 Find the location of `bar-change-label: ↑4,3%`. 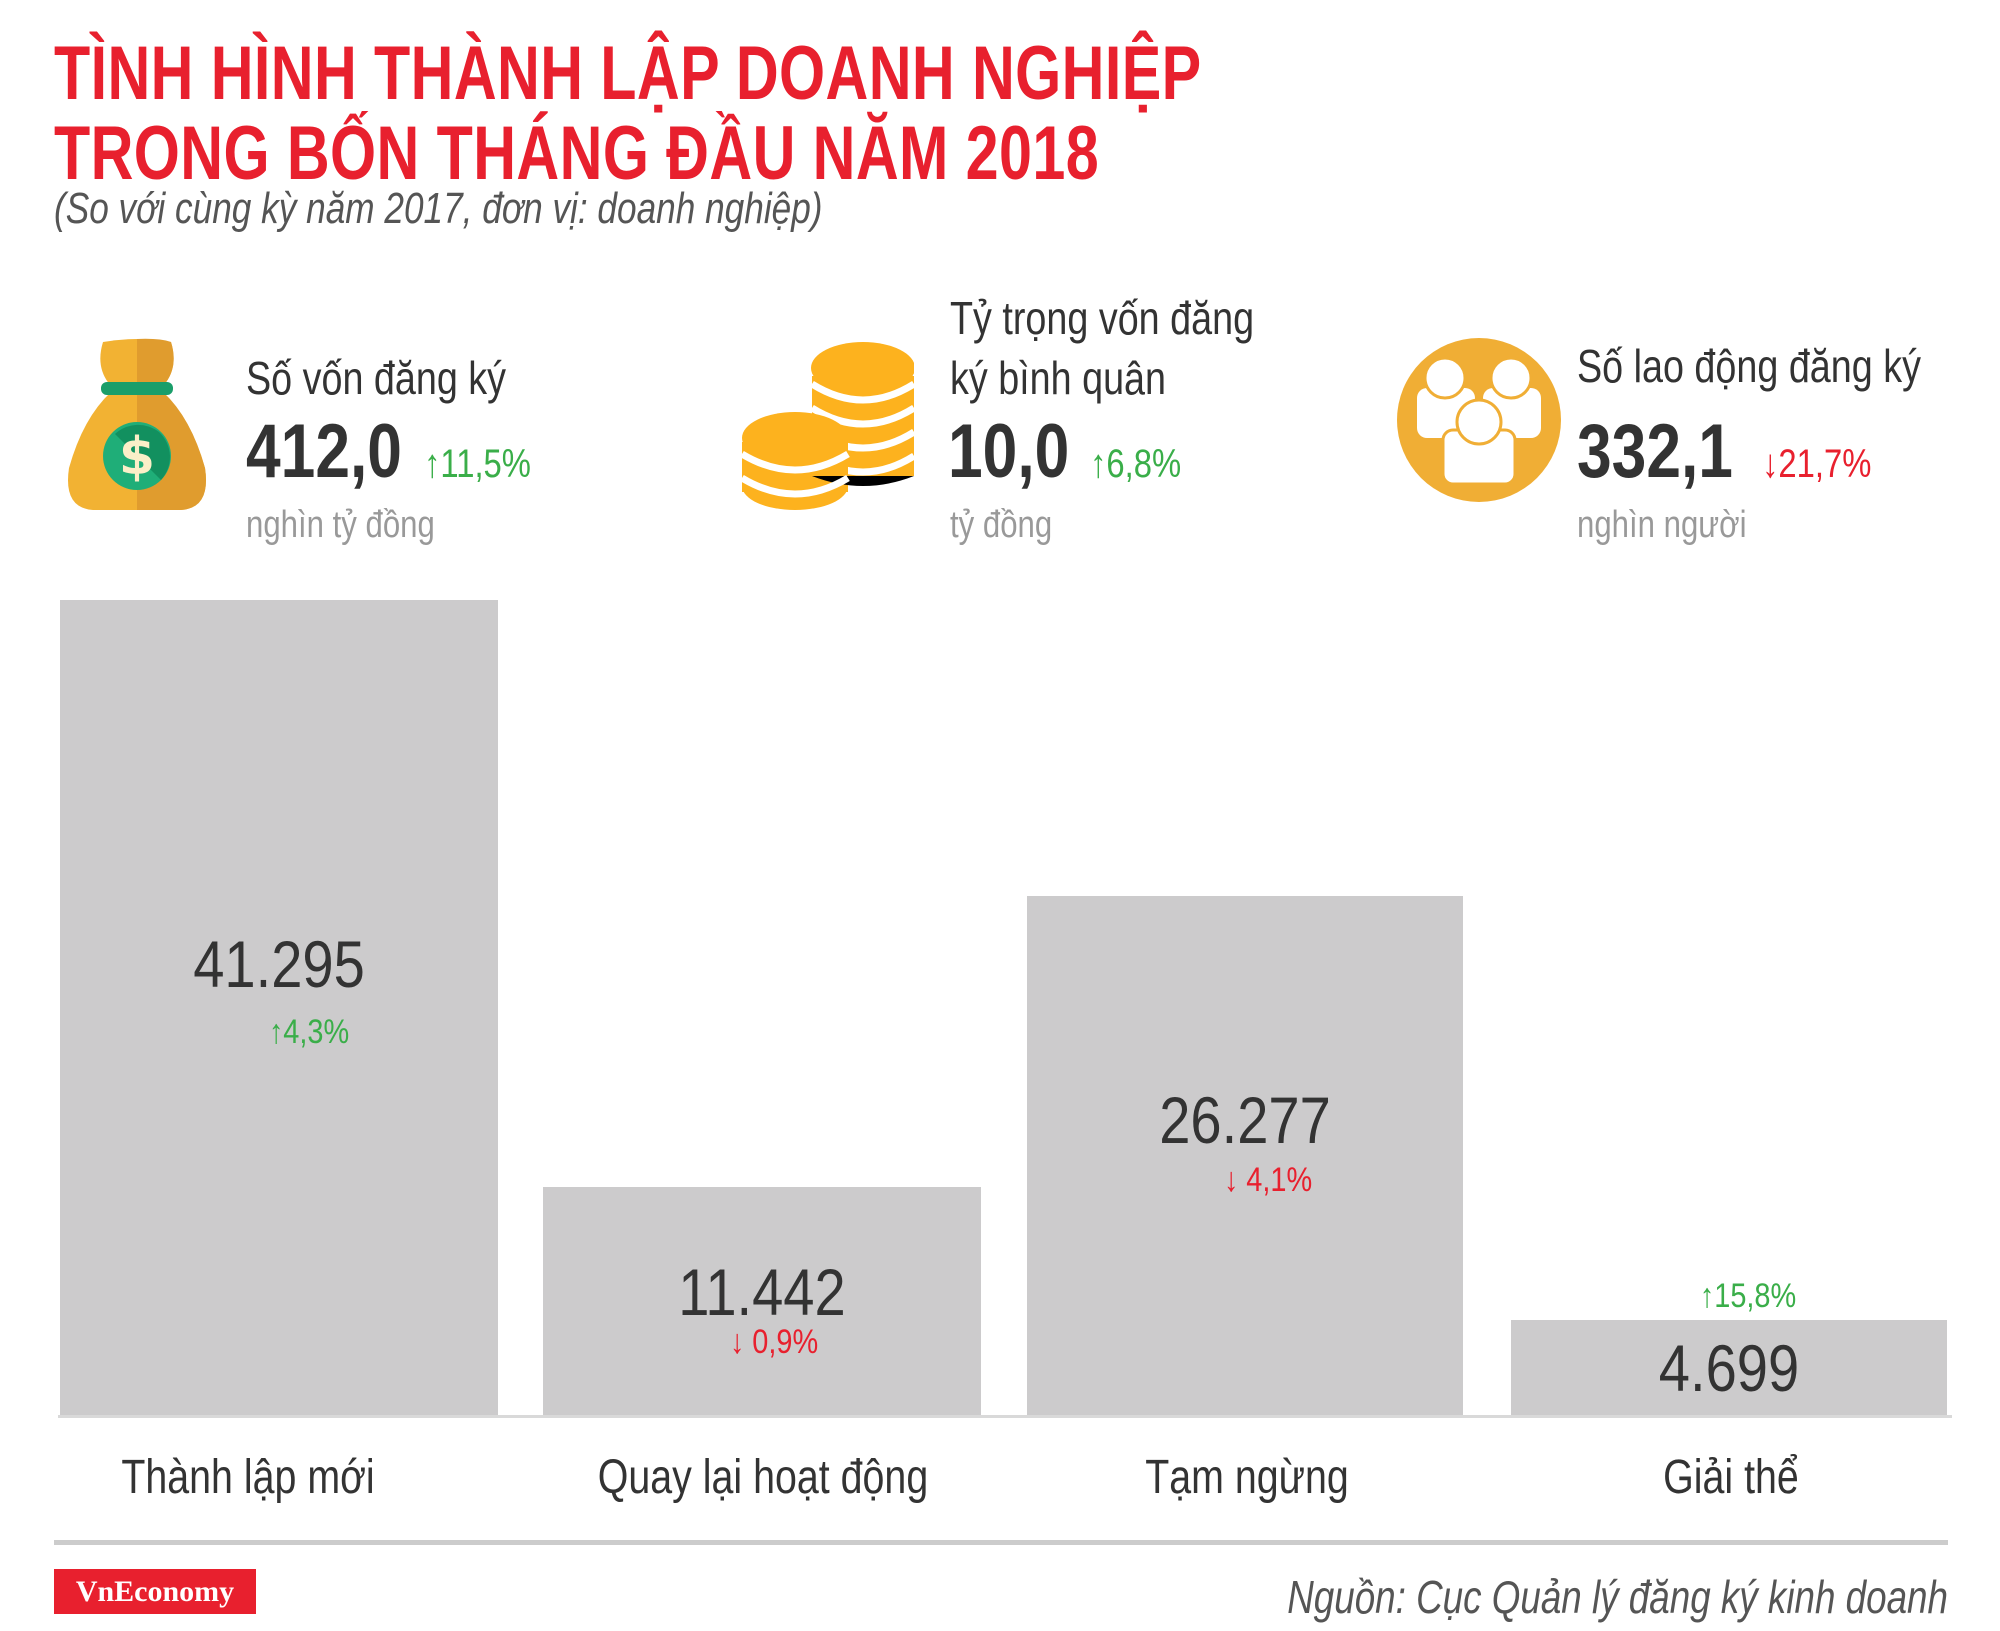

bar-change-label: ↑4,3% is located at coordinates (309, 1032).